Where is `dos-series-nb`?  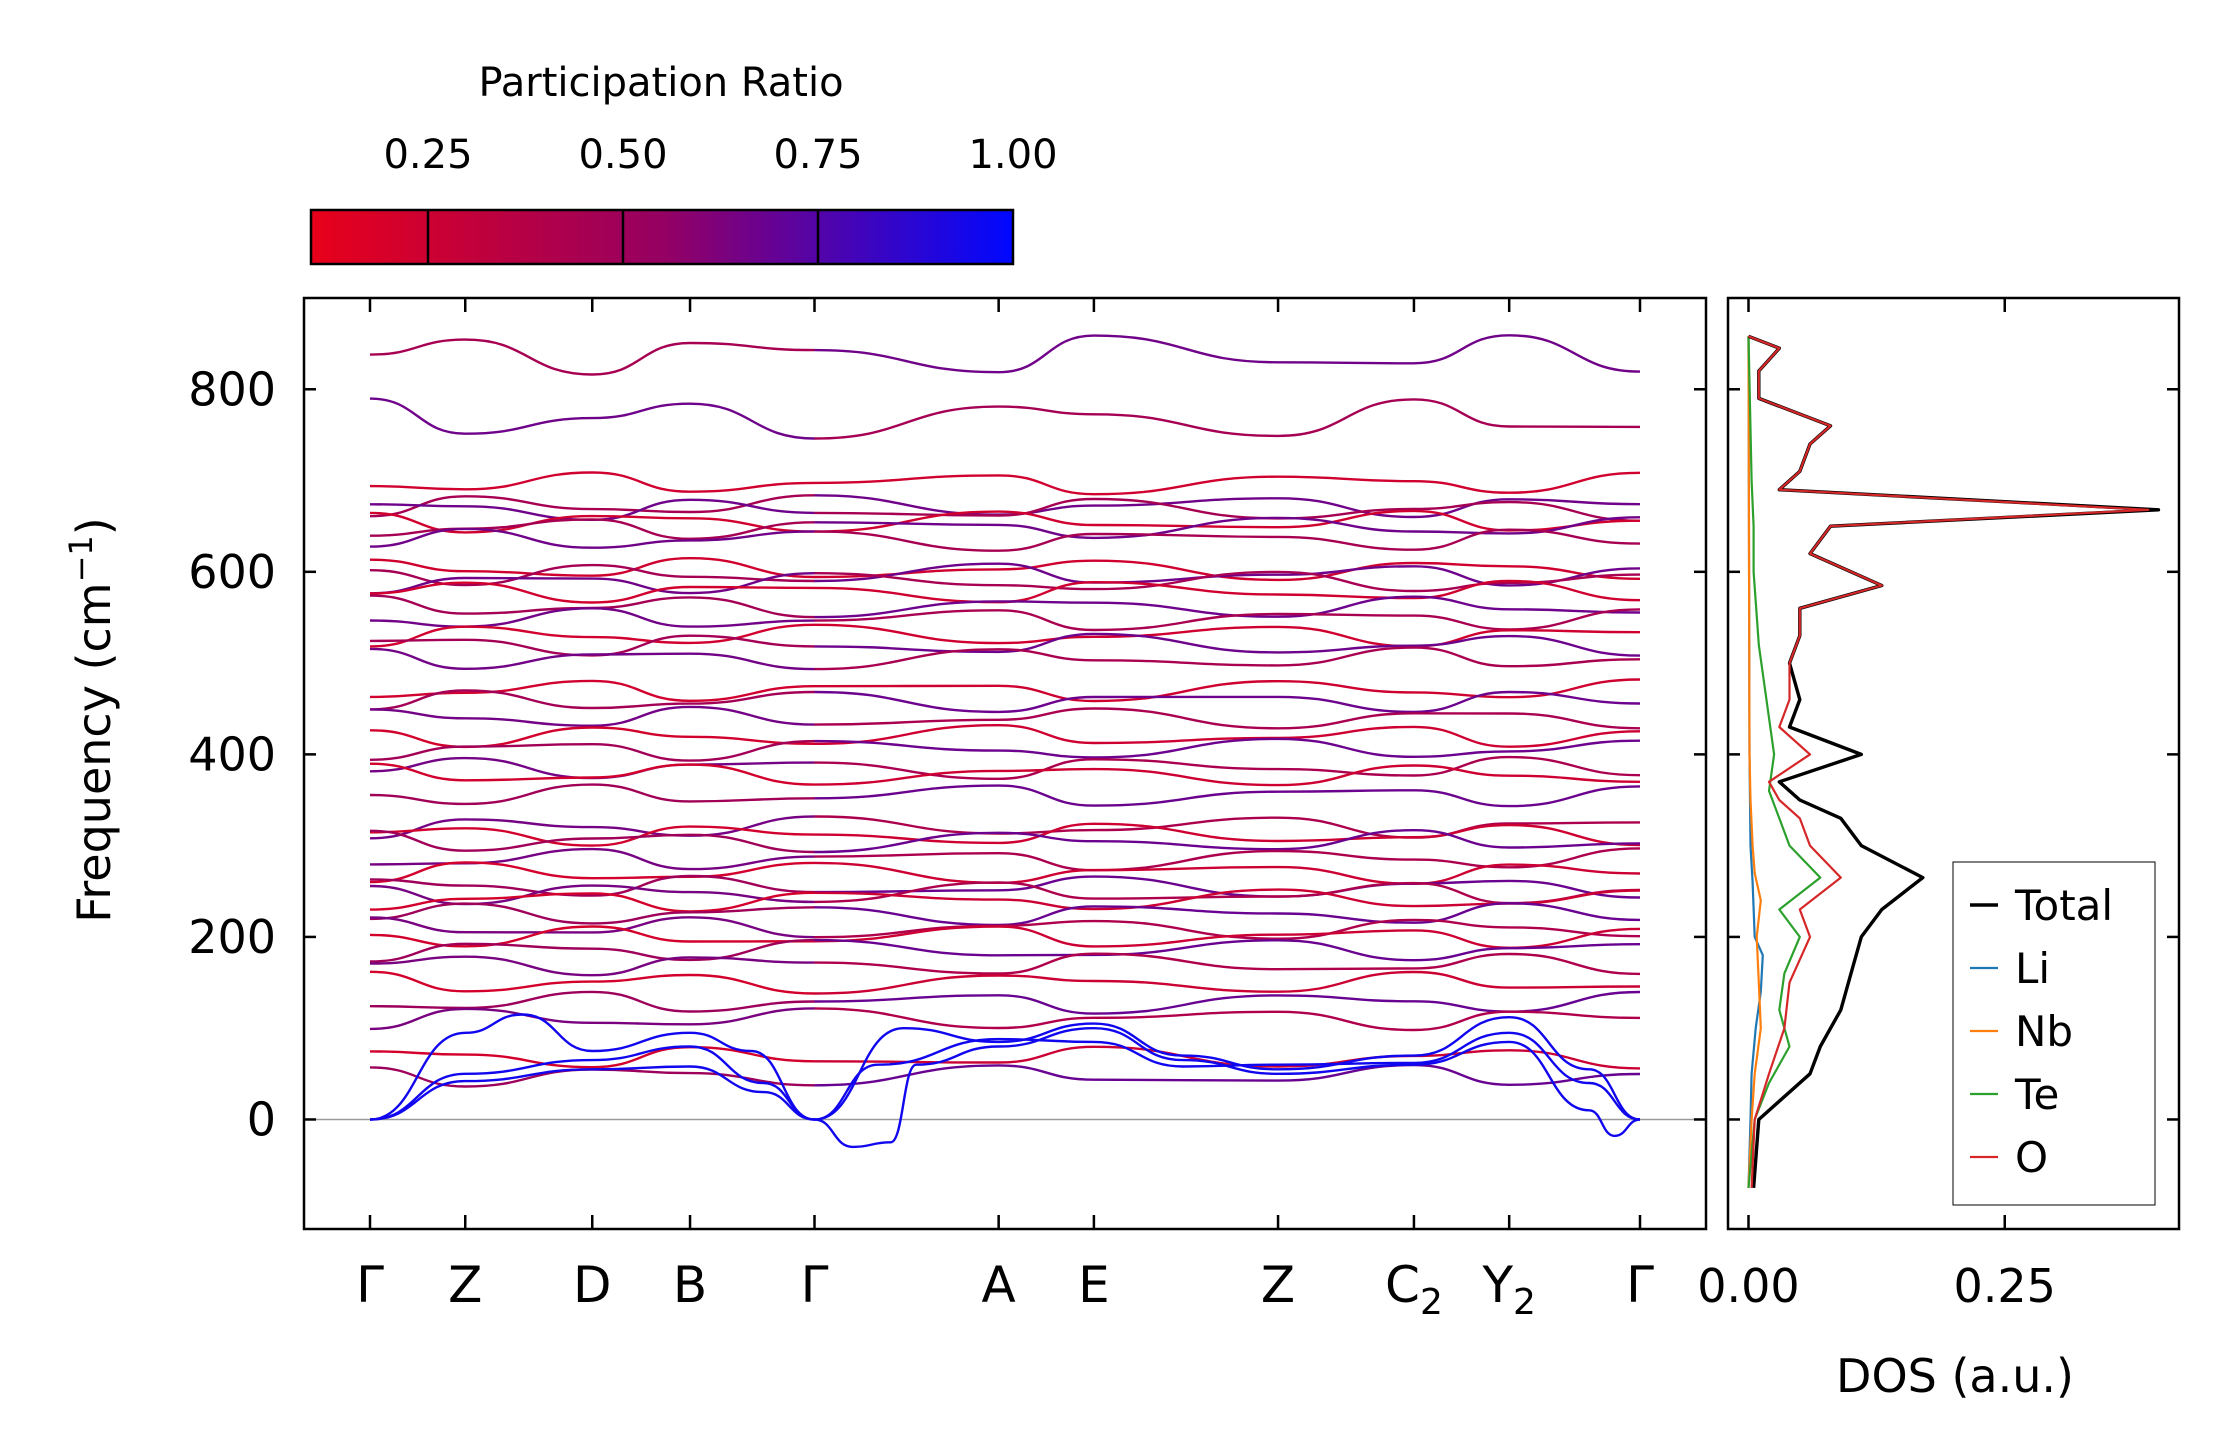 dos-series-nb is located at coordinates (1754, 762).